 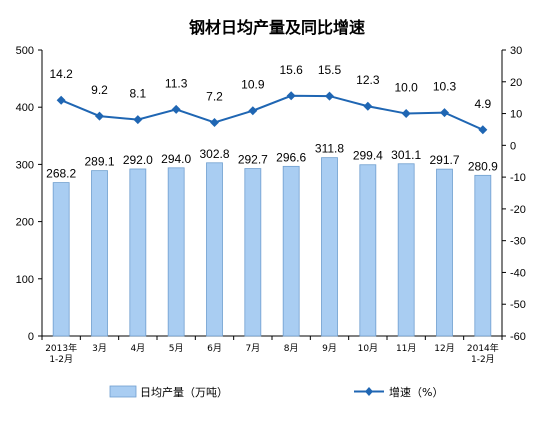 What do you see at coordinates (276, 392) in the screenshot?
I see `legend: 日均产量（万吨） 增速（%）` at bounding box center [276, 392].